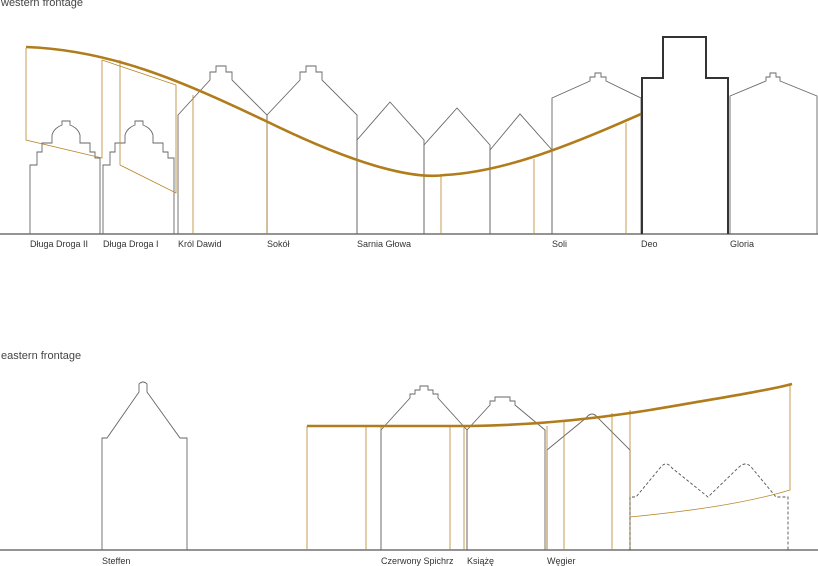  What do you see at coordinates (41, 356) in the screenshot?
I see `eastern-frontage-title: eastern frontage` at bounding box center [41, 356].